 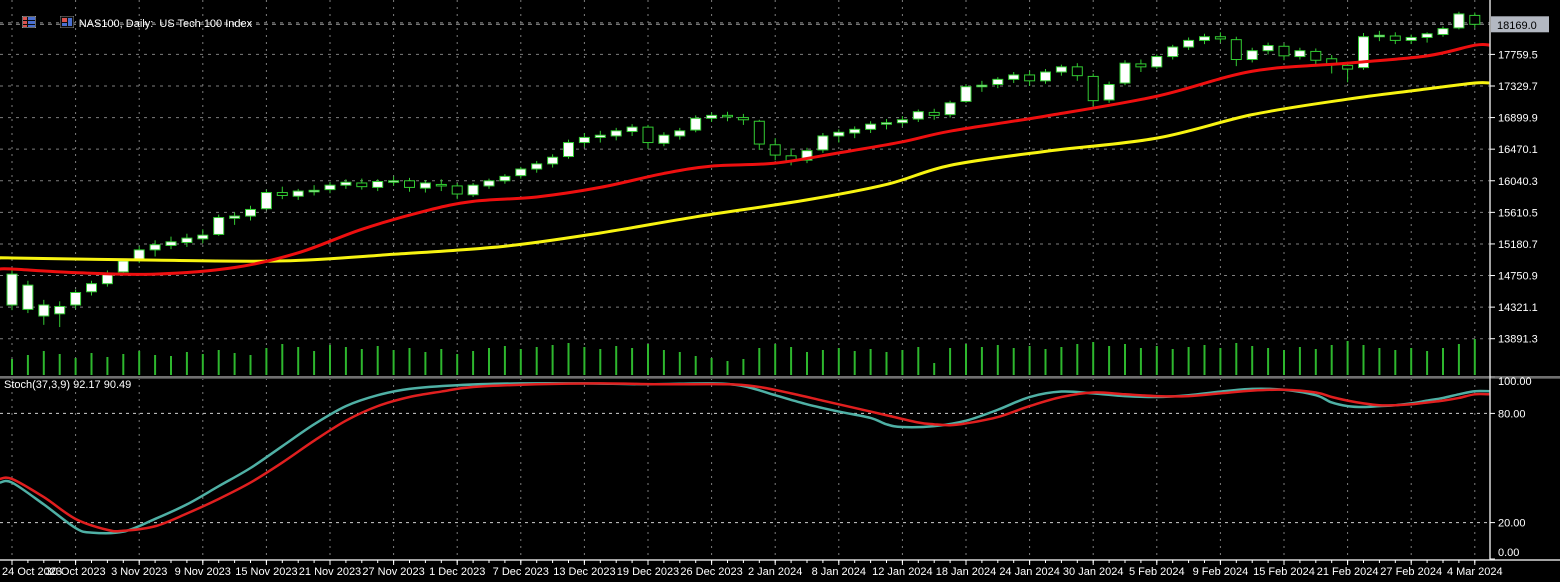 What do you see at coordinates (20, 24) in the screenshot?
I see `quotes-table-icon` at bounding box center [20, 24].